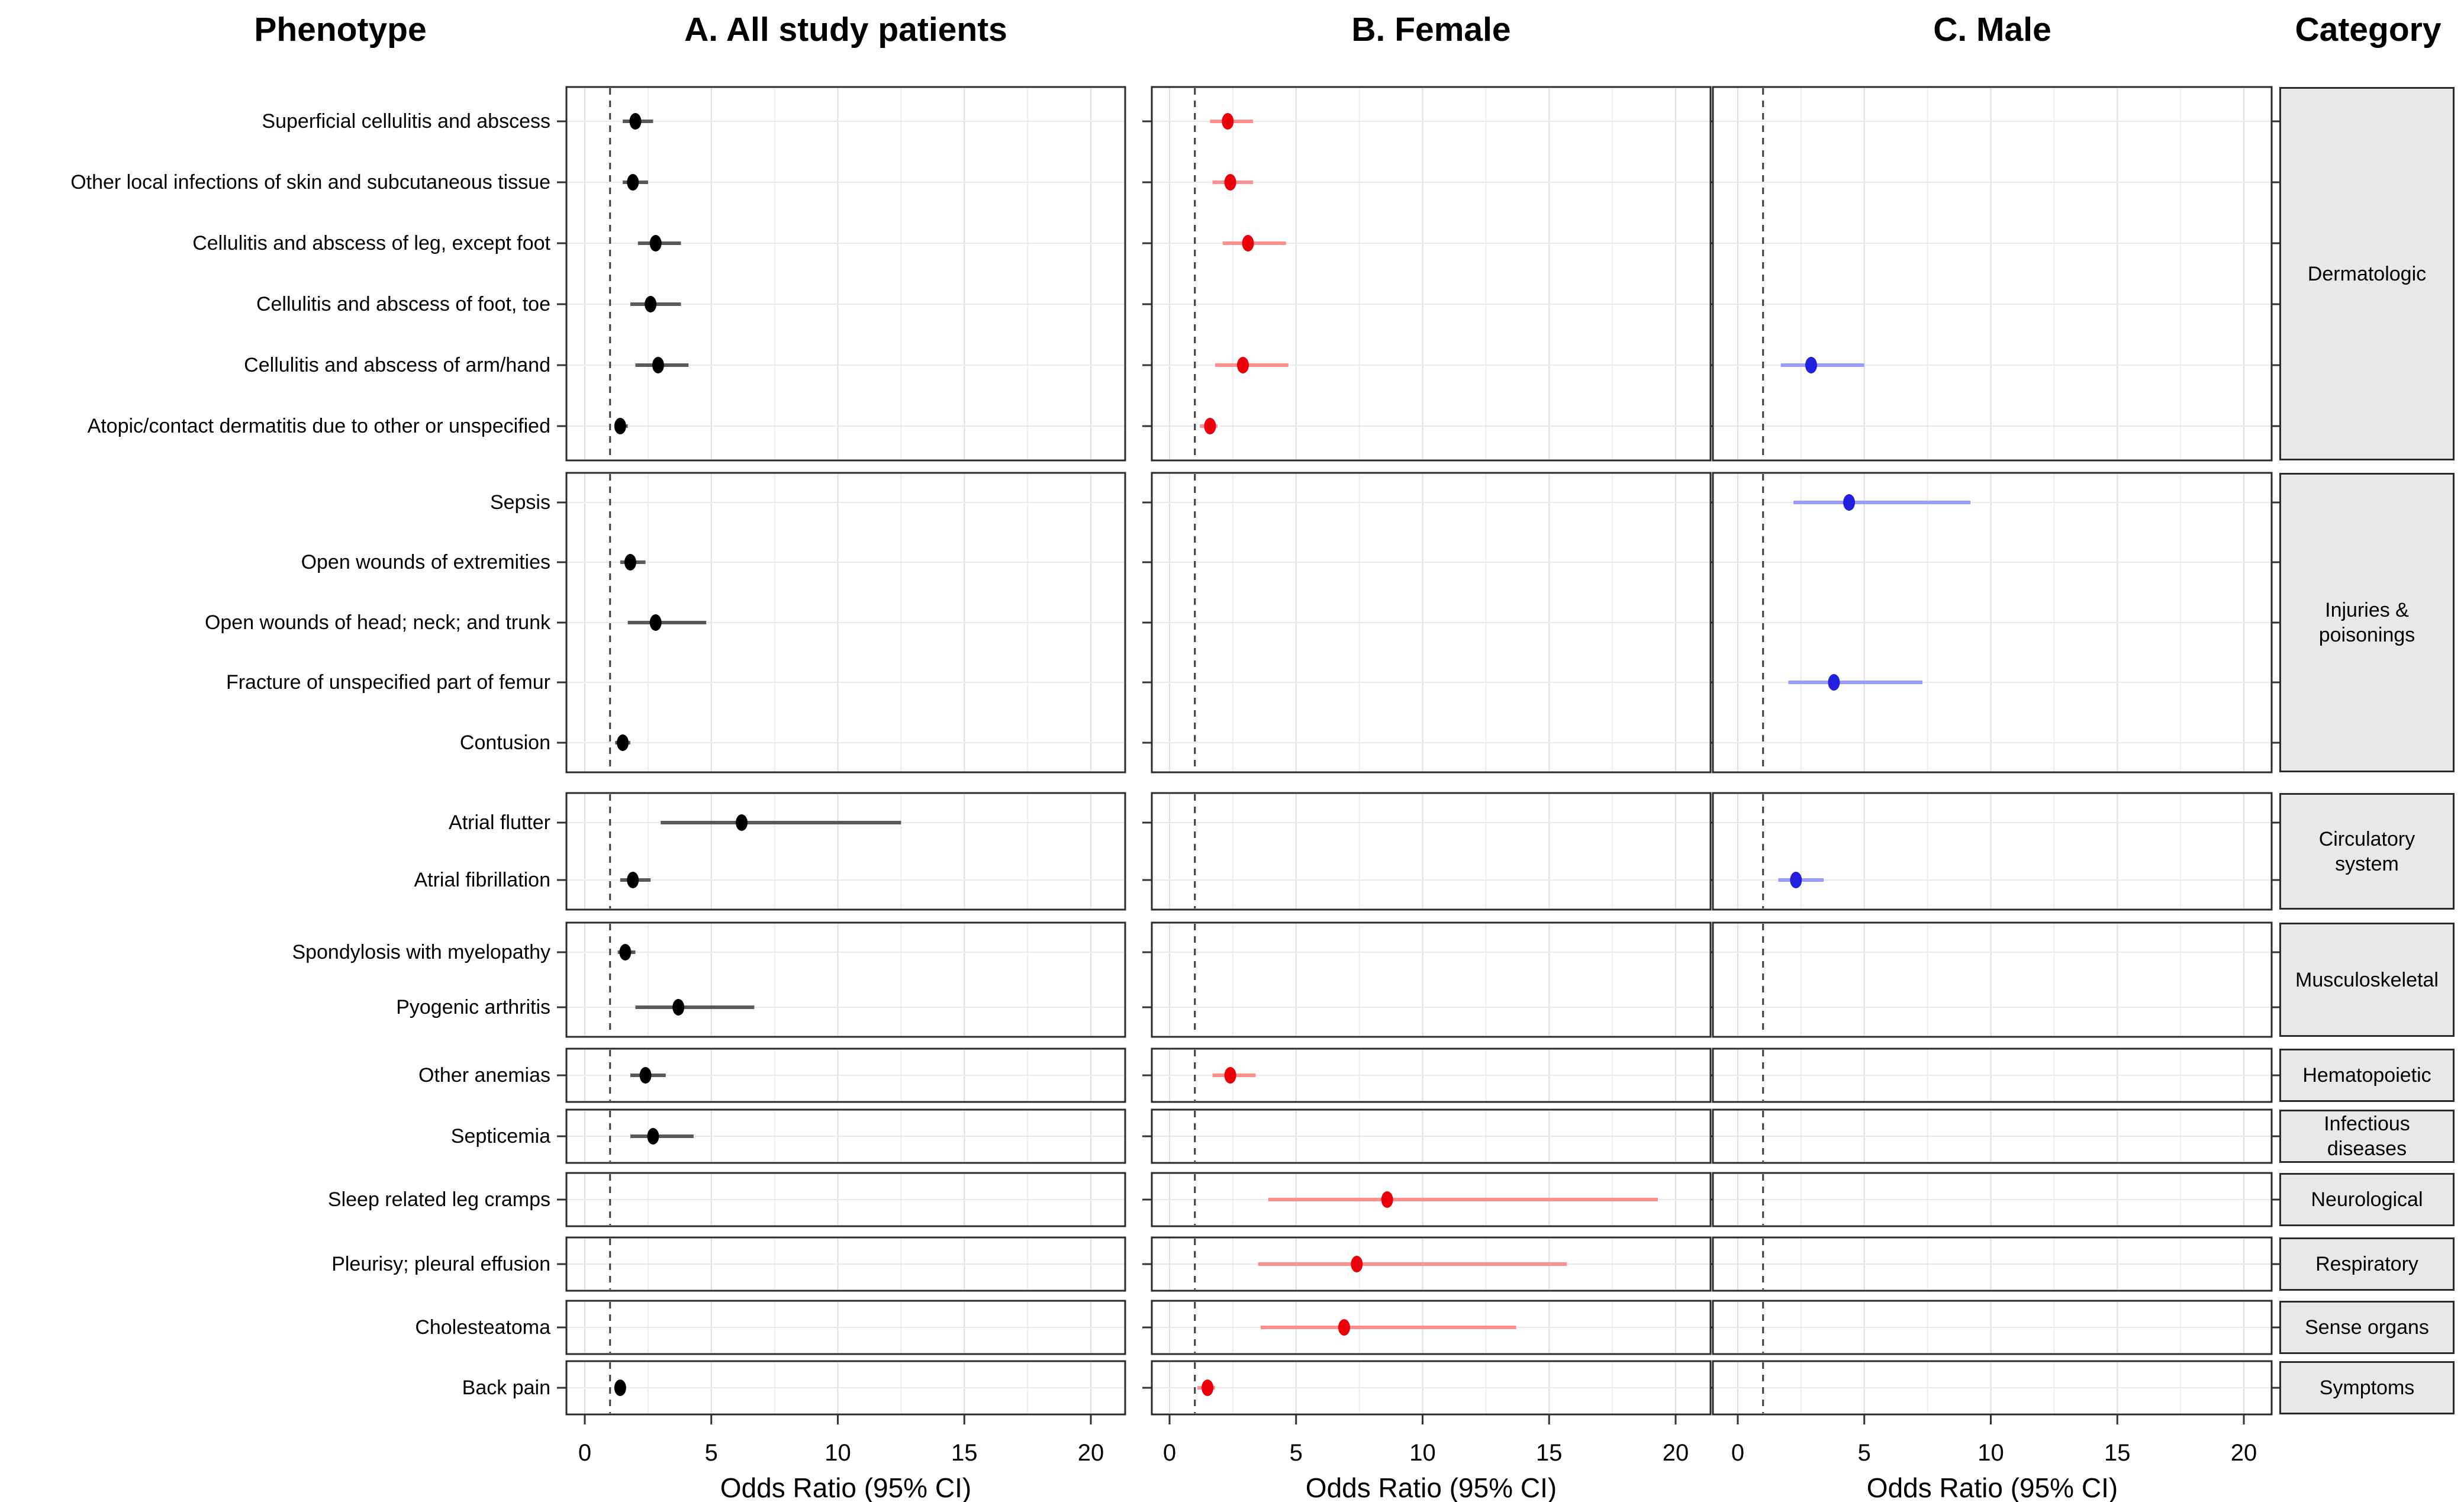  I want to click on phenotype-label: Pleurisy; pleural effusion, so click(440, 1264).